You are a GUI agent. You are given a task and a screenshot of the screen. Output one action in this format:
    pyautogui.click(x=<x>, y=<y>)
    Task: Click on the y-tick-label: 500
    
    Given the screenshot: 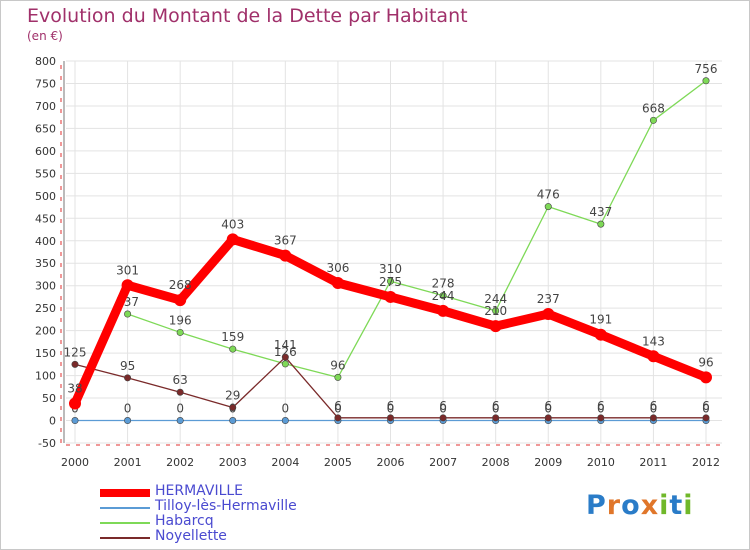 What is the action you would take?
    pyautogui.click(x=45, y=196)
    